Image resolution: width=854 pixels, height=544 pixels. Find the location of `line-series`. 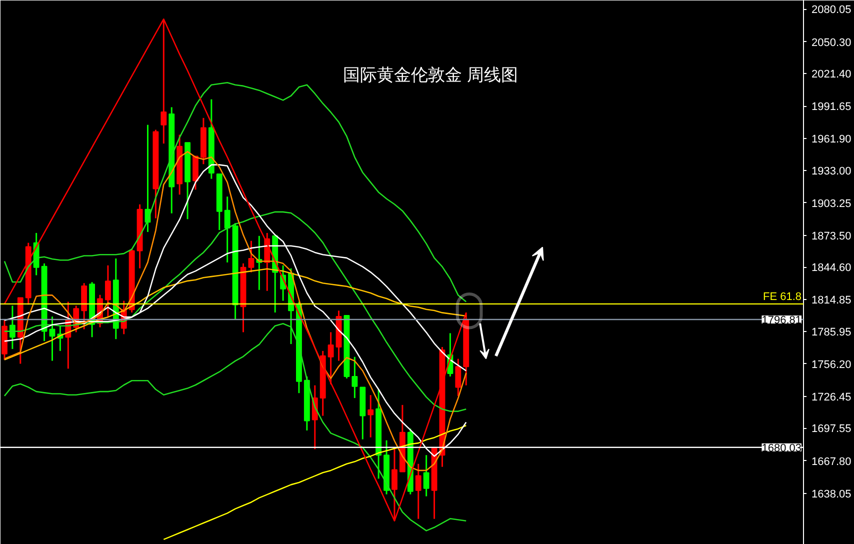

line-series is located at coordinates (315, 482).